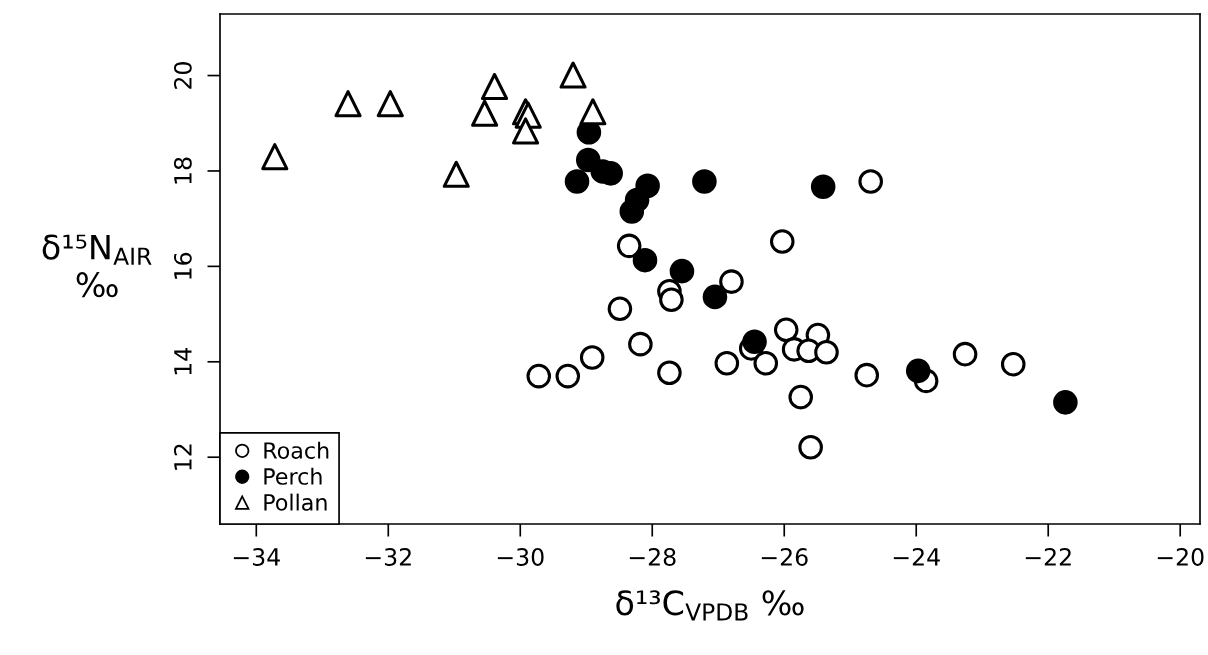 Image resolution: width=1208 pixels, height=655 pixels. What do you see at coordinates (182, 265) in the screenshot?
I see `y-tick-label: 16` at bounding box center [182, 265].